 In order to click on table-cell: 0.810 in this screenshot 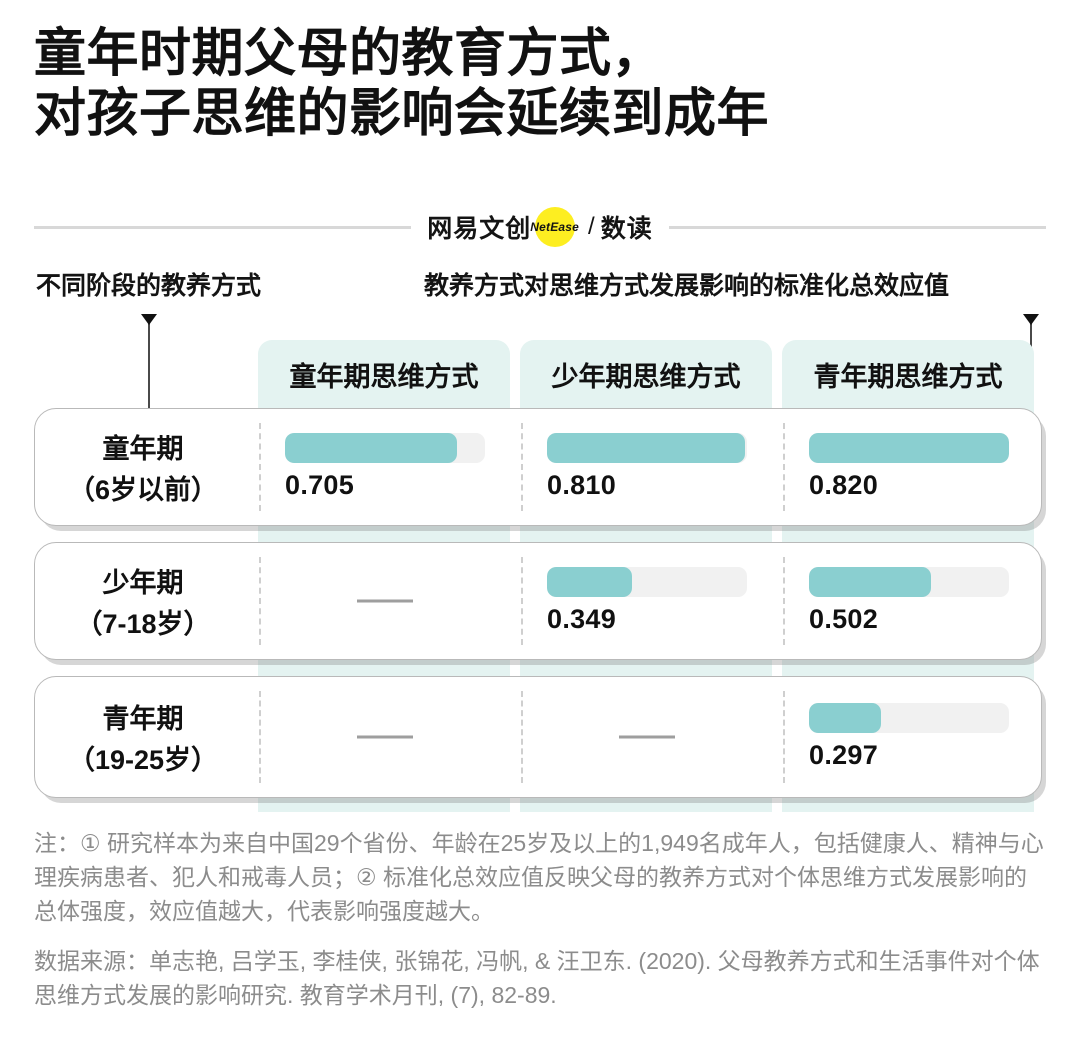, I will do `click(647, 467)`.